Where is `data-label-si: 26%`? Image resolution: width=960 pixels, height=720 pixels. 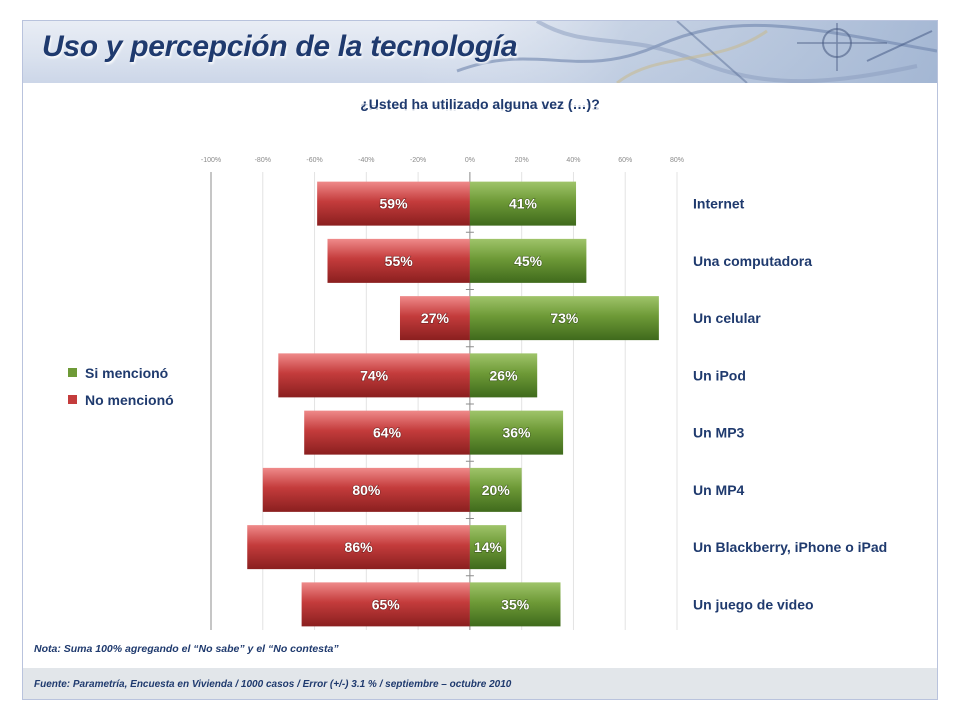 data-label-si: 26% is located at coordinates (504, 375).